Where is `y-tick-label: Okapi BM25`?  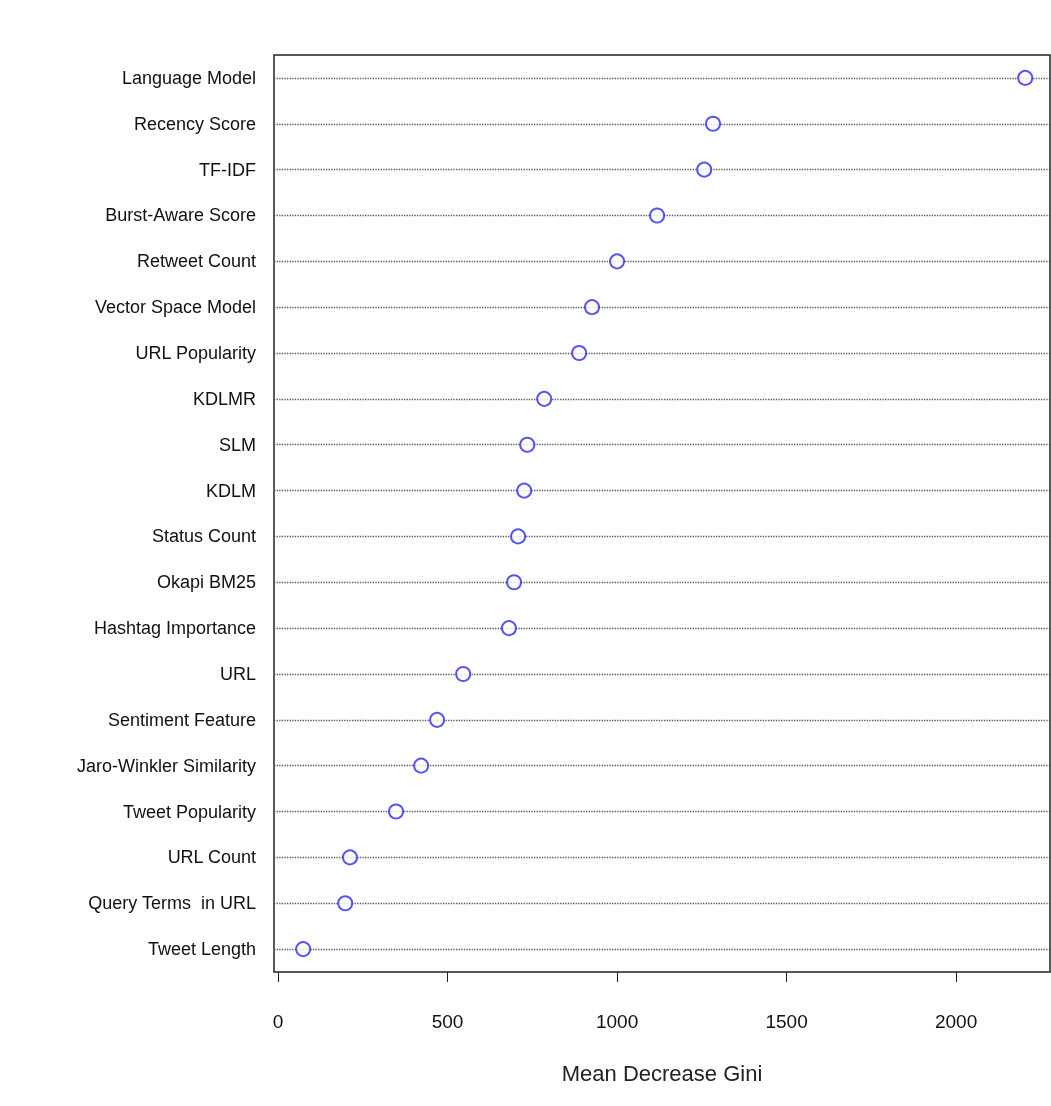 y-tick-label: Okapi BM25 is located at coordinates (206, 582).